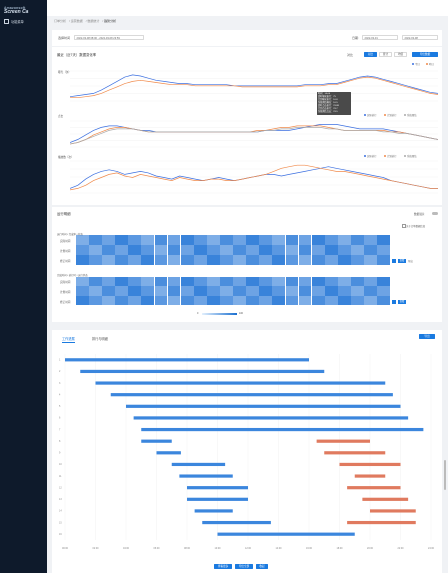  What do you see at coordinates (109, 37) in the screenshot?
I see `time-range-select: 2022-03-08 08:00 - 2022-03-08 23:59` at bounding box center [109, 37].